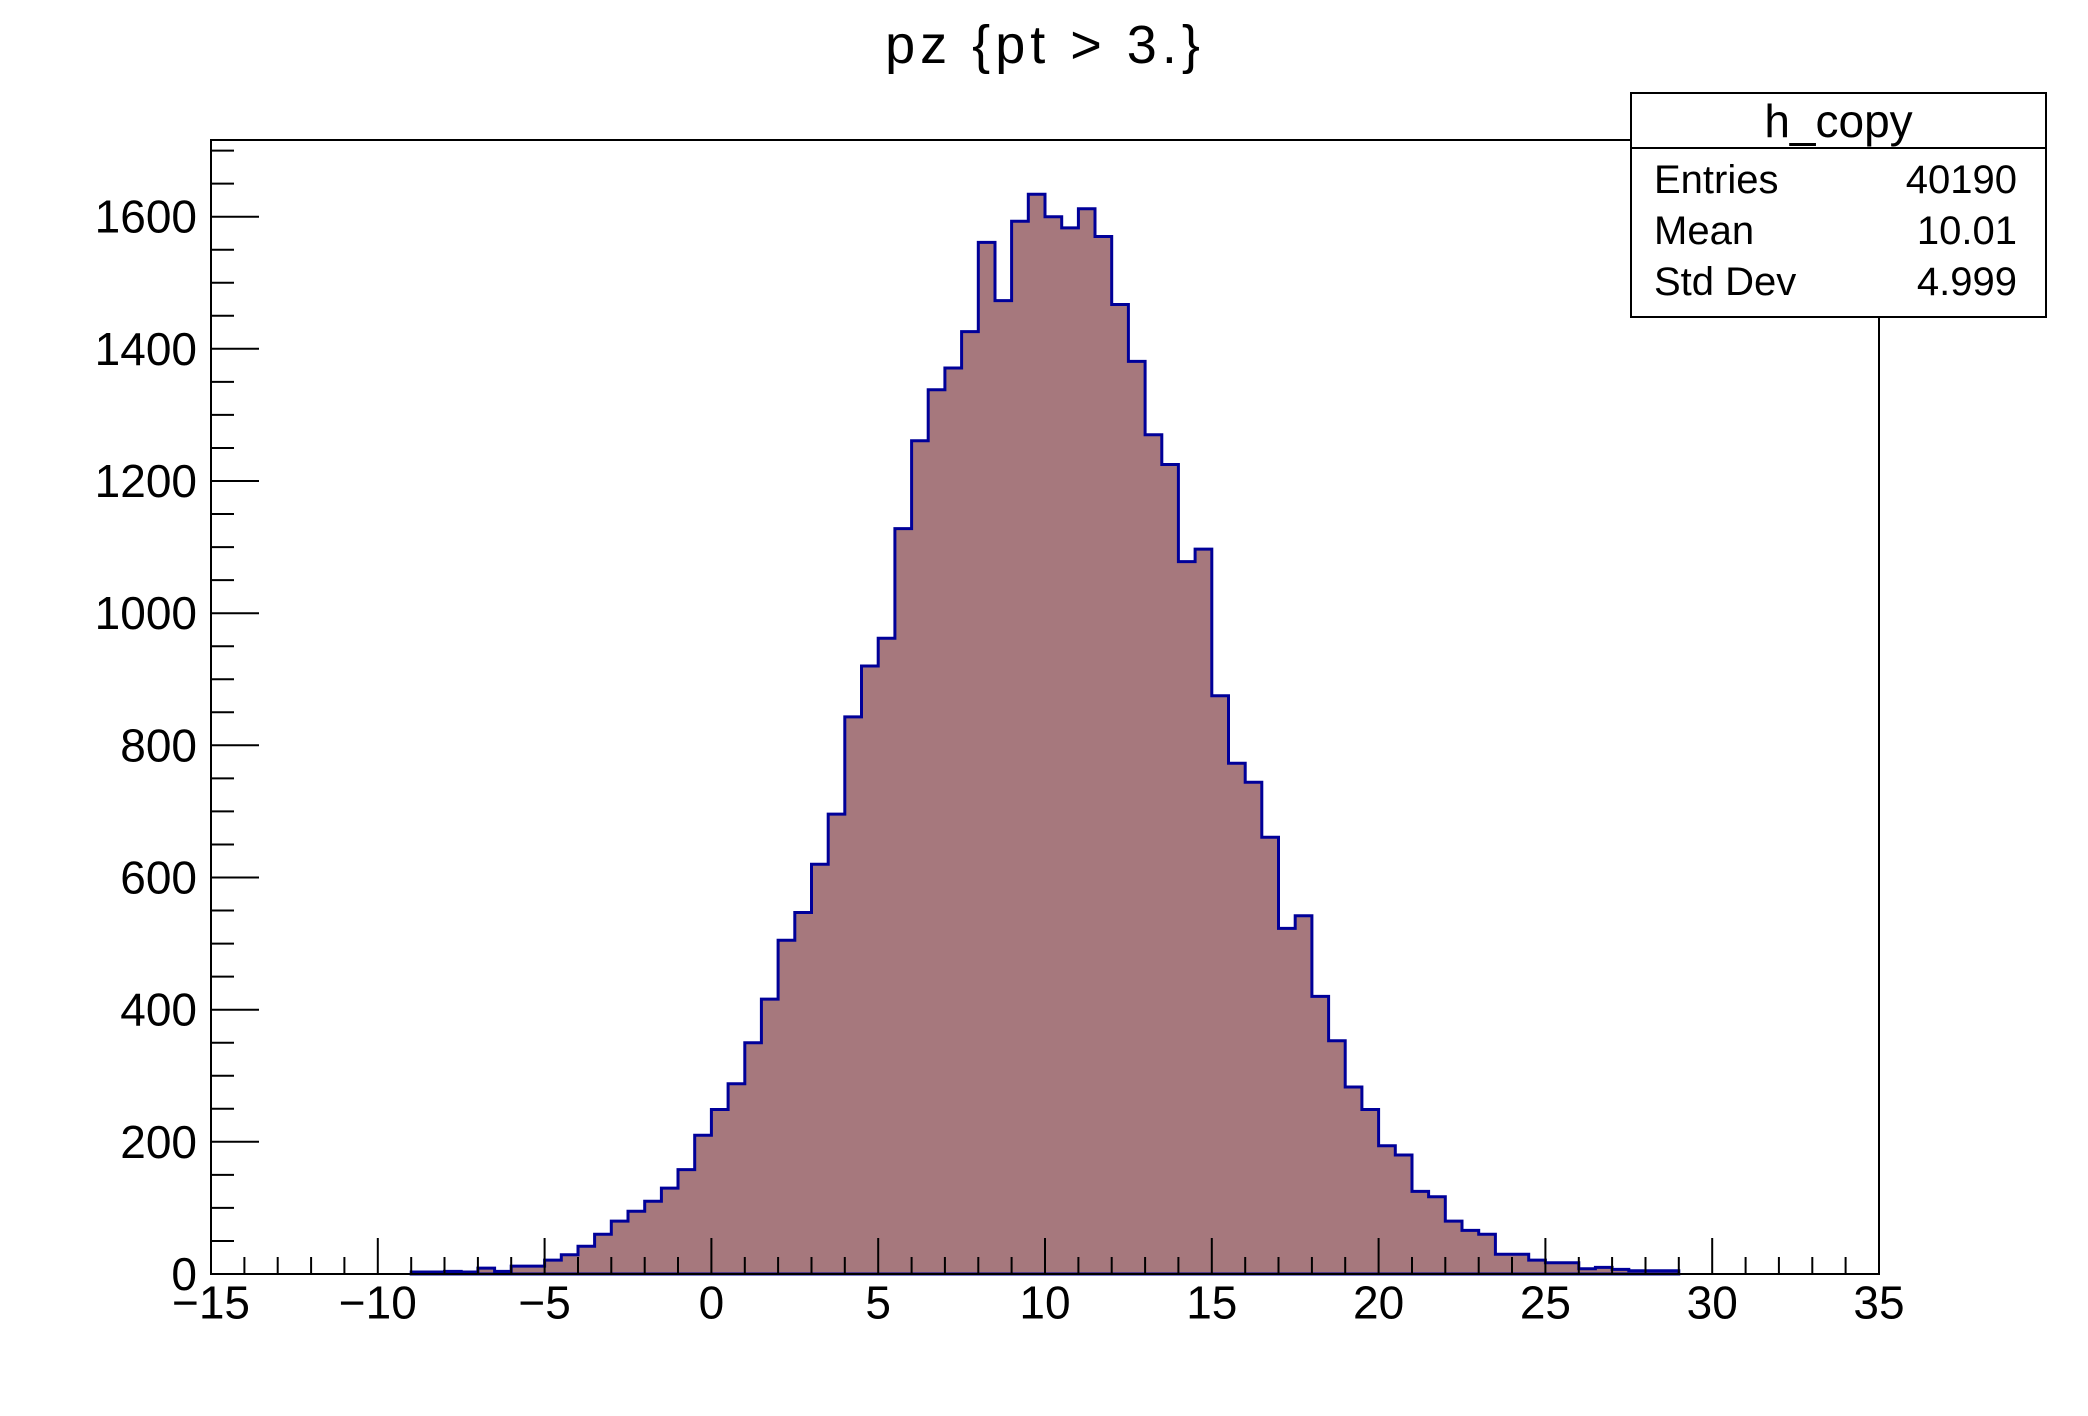 This screenshot has width=2088, height=1416. Describe the element at coordinates (1966, 282) in the screenshot. I see `stats-value-stddev: 4.999` at that location.